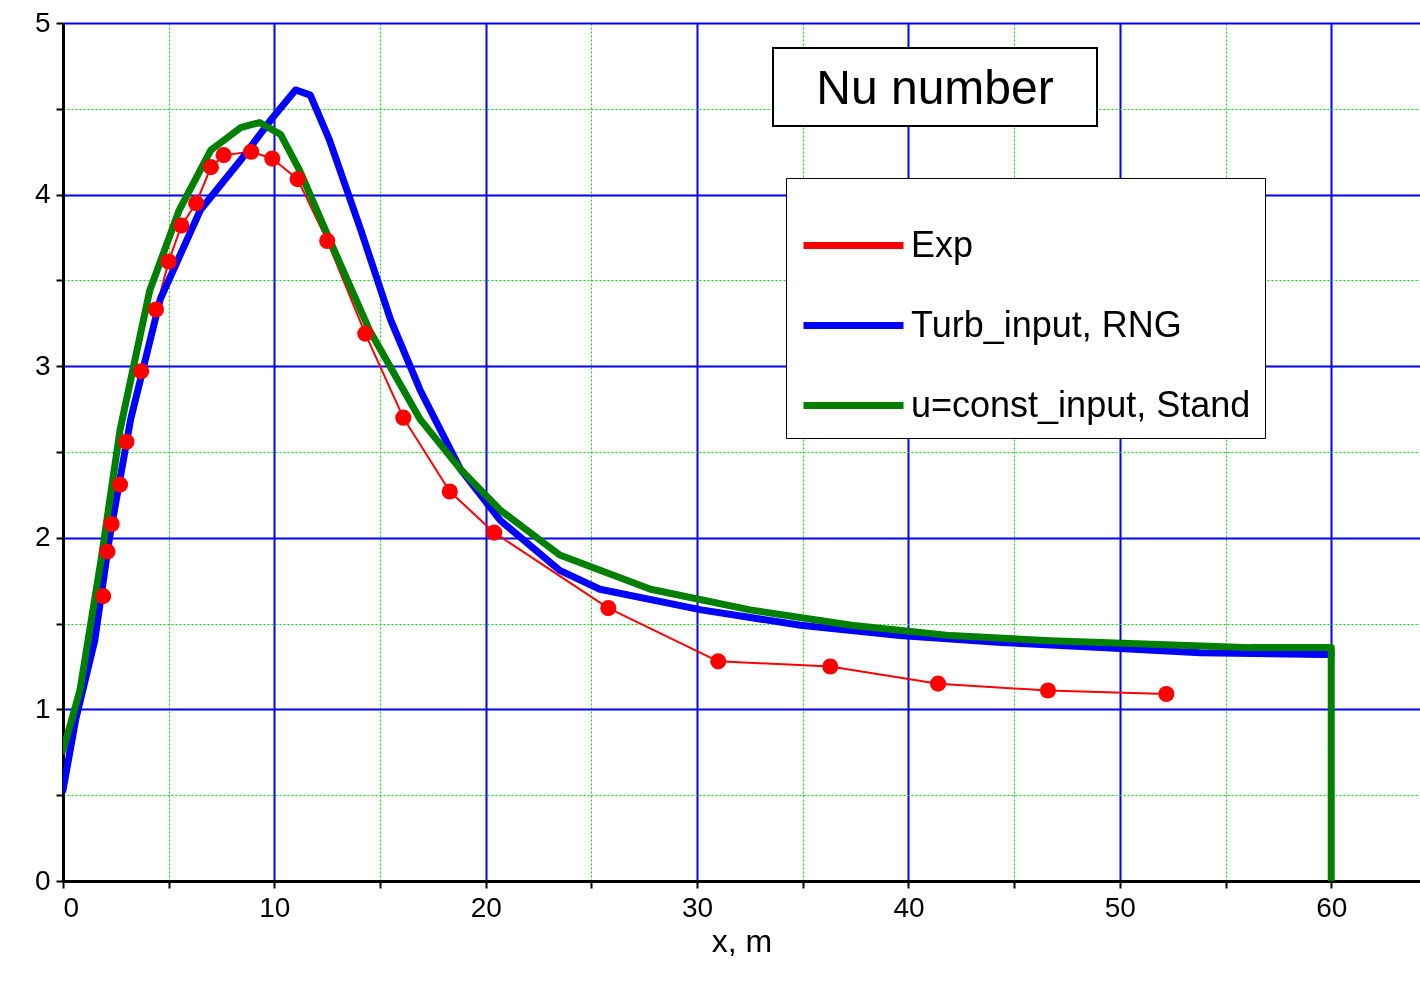 This screenshot has width=1420, height=983. Describe the element at coordinates (275, 907) in the screenshot. I see `x-tick-label: 10` at that location.